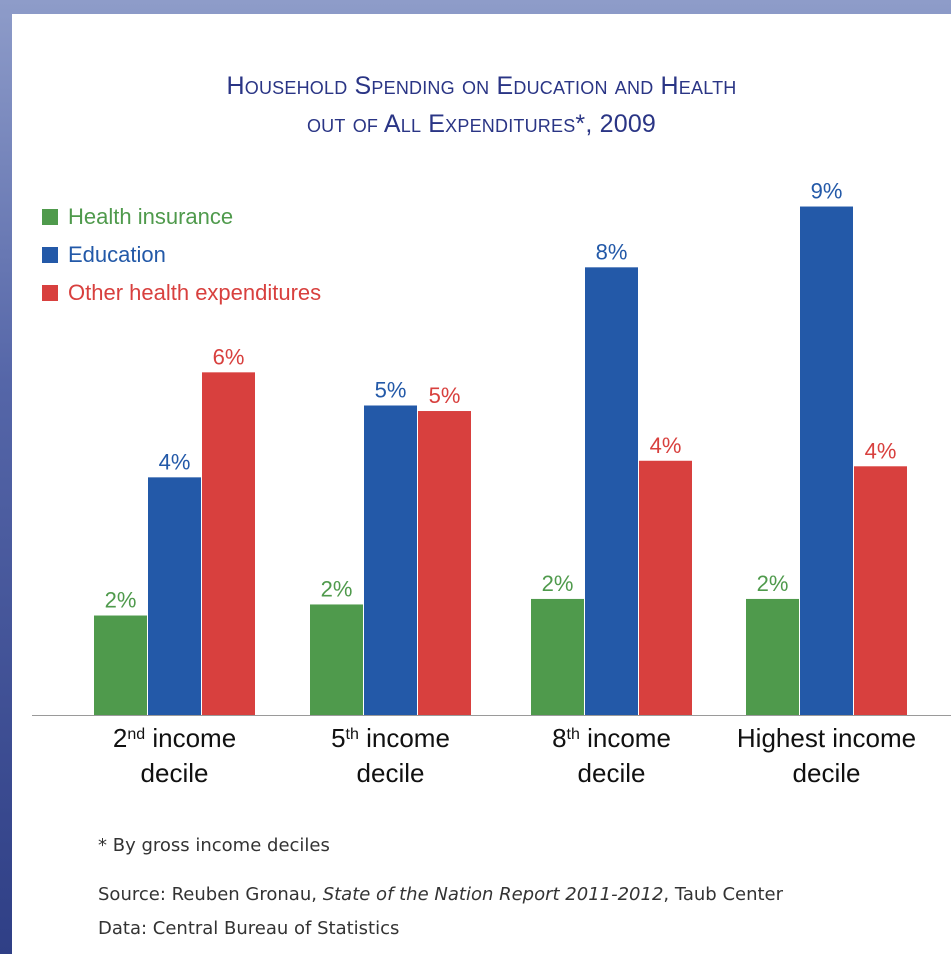 The width and height of the screenshot is (951, 954). I want to click on legend-label-2: Other health expenditures, so click(194, 292).